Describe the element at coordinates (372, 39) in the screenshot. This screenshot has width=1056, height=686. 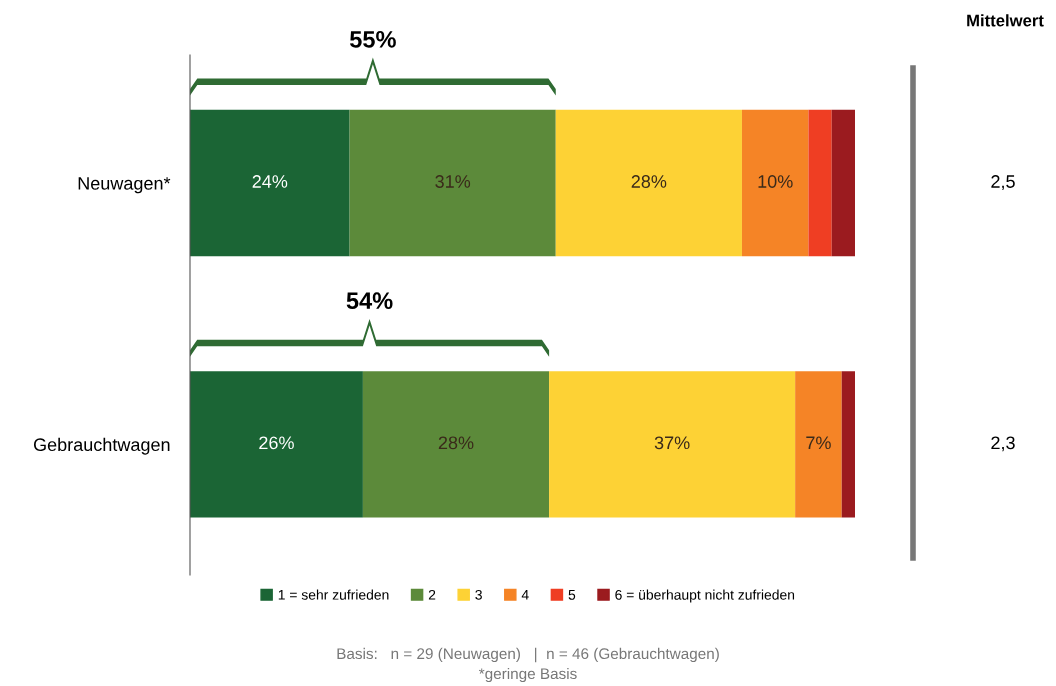
I see `text: 55%` at that location.